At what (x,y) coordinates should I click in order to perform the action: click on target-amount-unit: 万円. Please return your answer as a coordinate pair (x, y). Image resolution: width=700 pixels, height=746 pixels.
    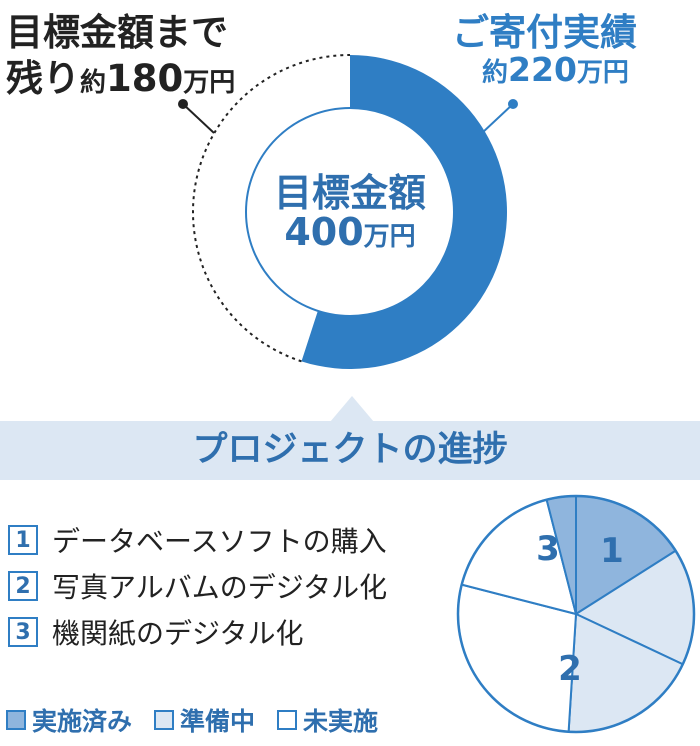
    Looking at the image, I should click on (389, 237).